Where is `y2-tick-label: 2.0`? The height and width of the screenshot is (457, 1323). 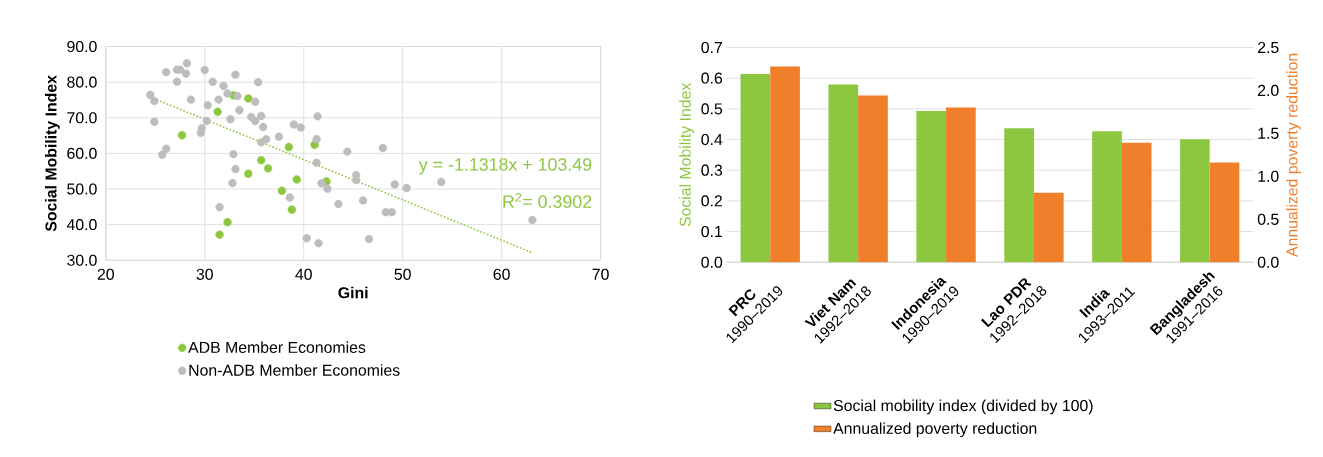
y2-tick-label: 2.0 is located at coordinates (1268, 90).